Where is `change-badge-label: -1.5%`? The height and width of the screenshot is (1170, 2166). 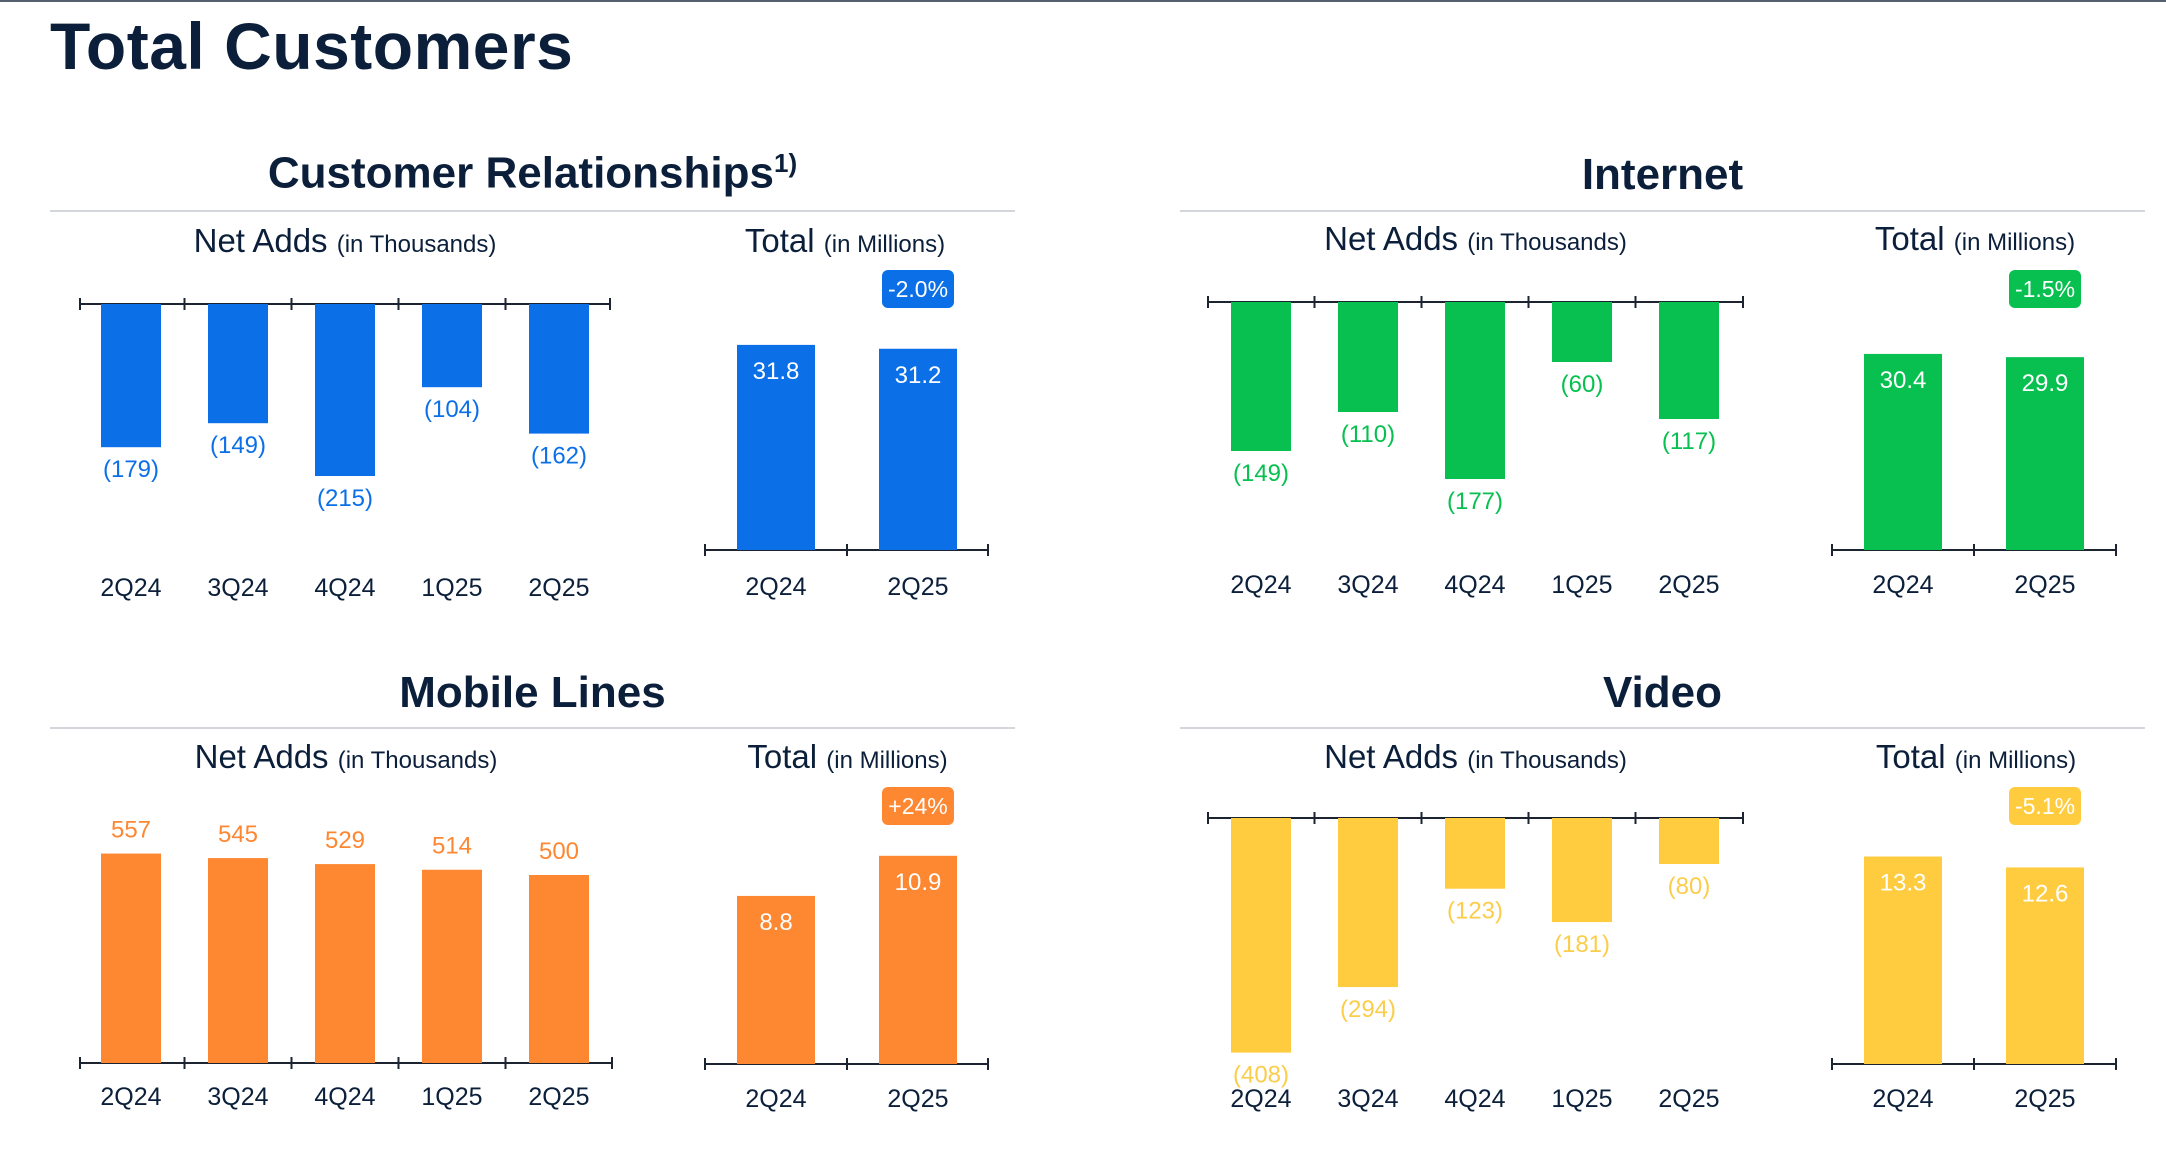
change-badge-label: -1.5% is located at coordinates (2045, 289).